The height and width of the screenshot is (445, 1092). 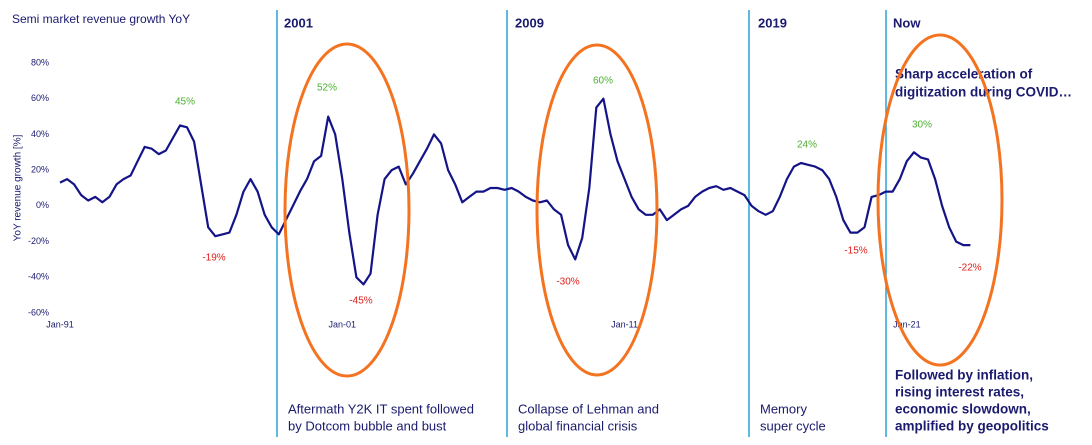 I want to click on period-caption: global financial crisis, so click(x=578, y=425).